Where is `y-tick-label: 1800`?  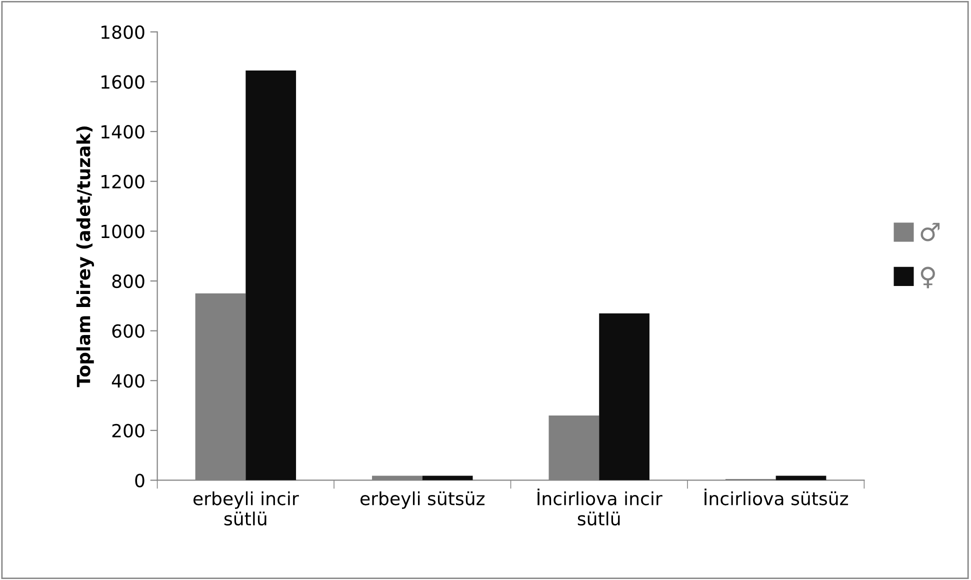 y-tick-label: 1800 is located at coordinates (123, 32).